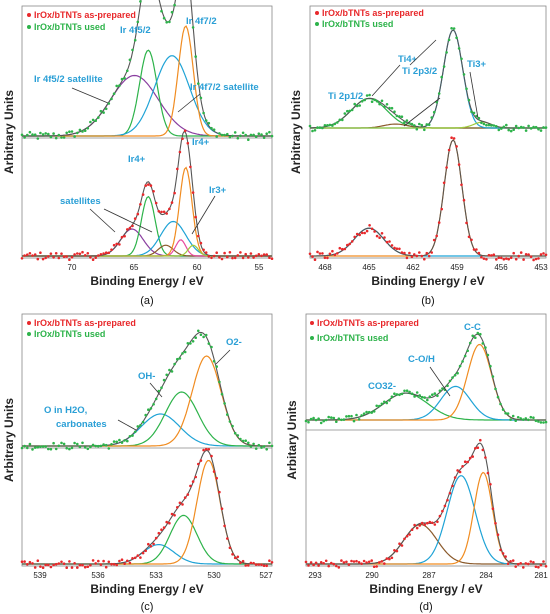  I want to click on chart-c-xtick: 536, so click(98, 575).